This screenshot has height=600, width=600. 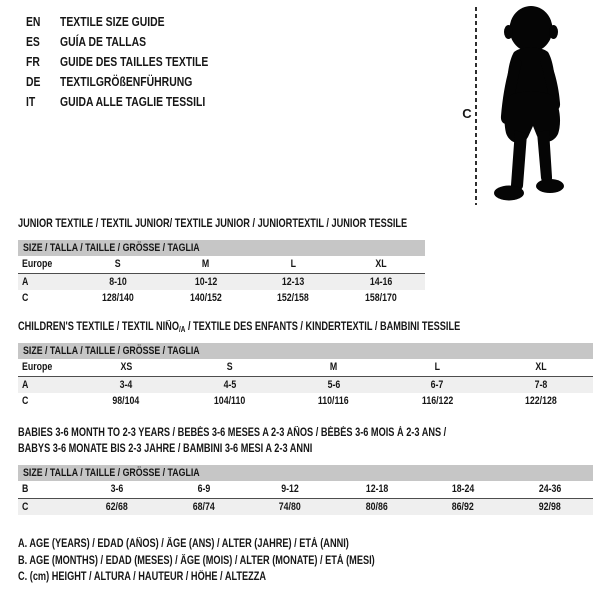 I want to click on table-row-height: C 128/140 140/152 152/158 158/170, so click(x=221, y=298).